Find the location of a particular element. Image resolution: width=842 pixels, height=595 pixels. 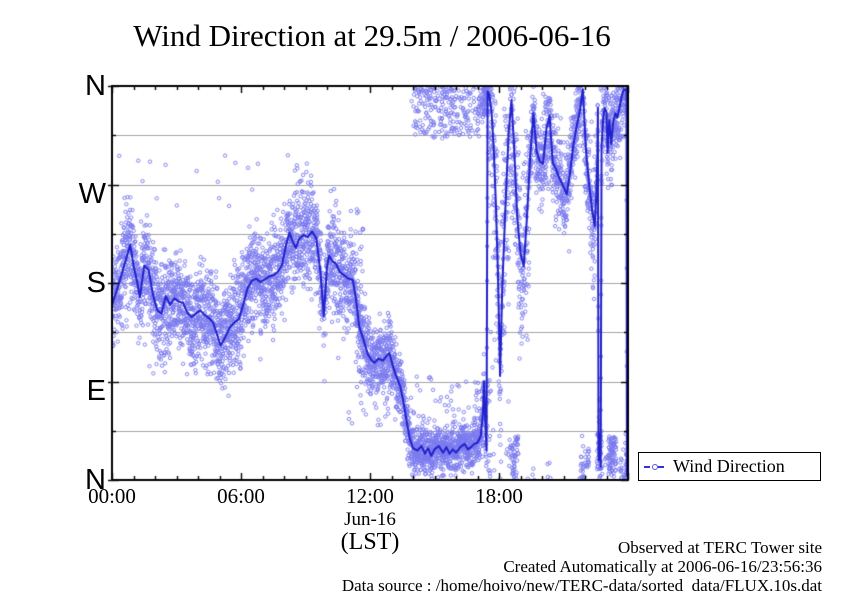

y-tick-label-east: E is located at coordinates (96, 391).